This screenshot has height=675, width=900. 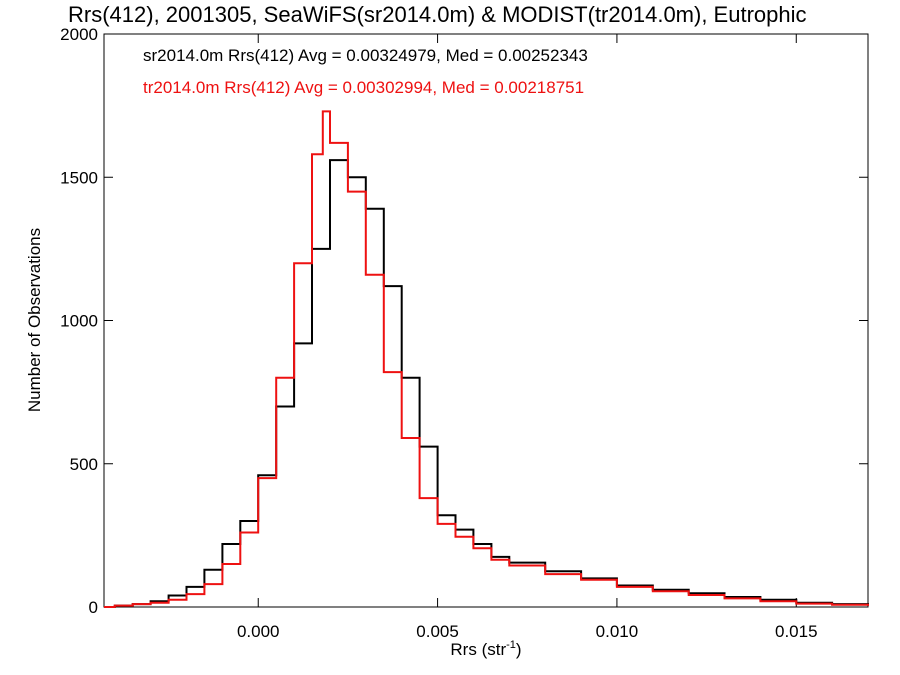 I want to click on x-axis-label: Rrs (str-1), so click(x=485, y=649).